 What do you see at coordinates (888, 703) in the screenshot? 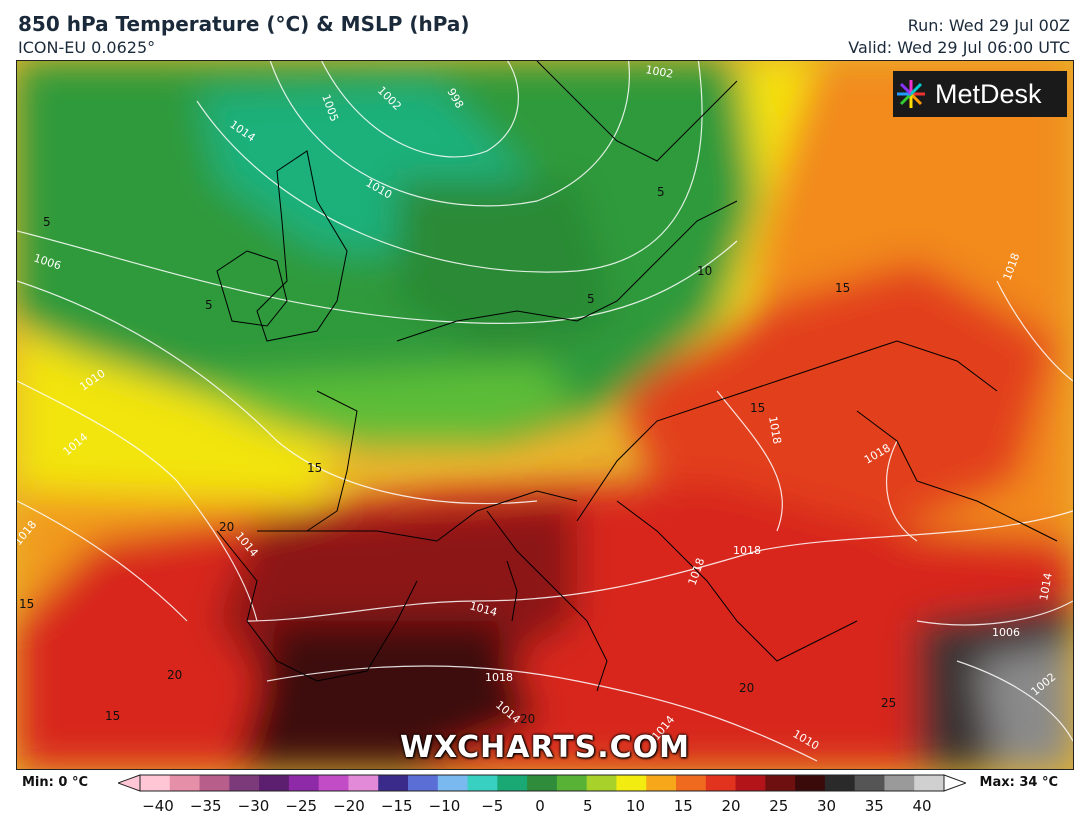
I see `temp-label: 25` at bounding box center [888, 703].